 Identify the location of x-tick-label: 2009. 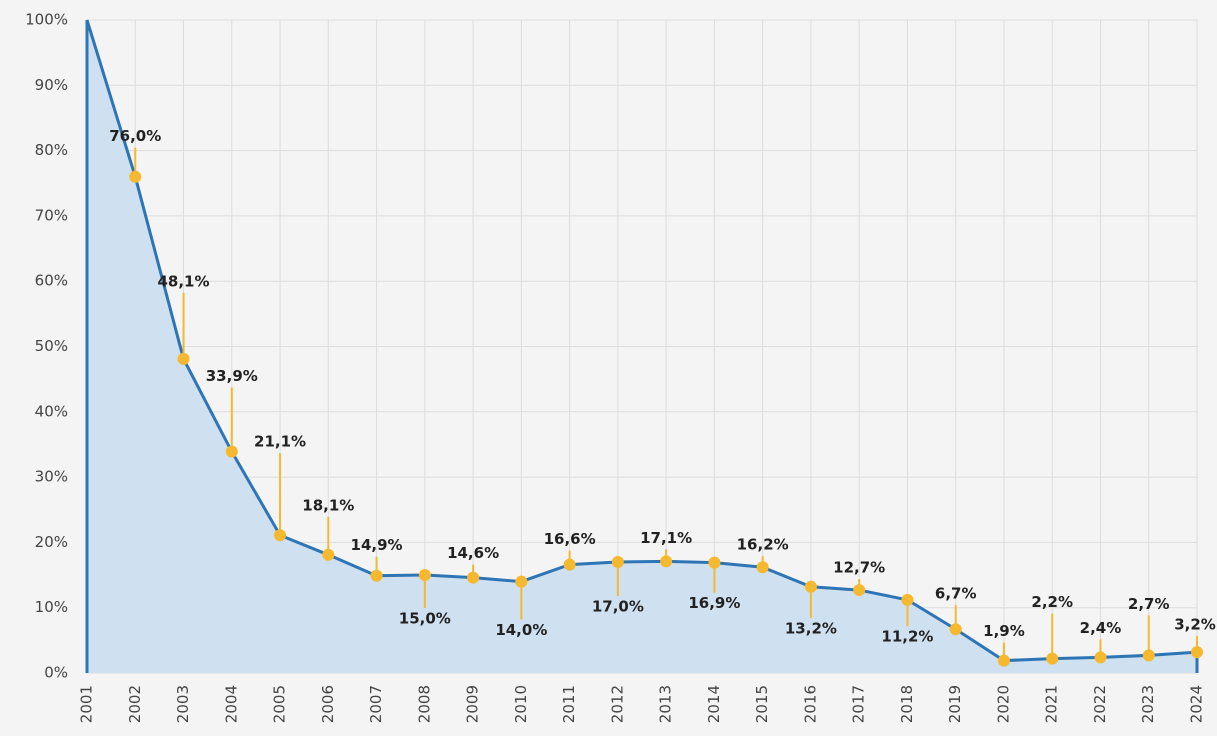
(473, 704).